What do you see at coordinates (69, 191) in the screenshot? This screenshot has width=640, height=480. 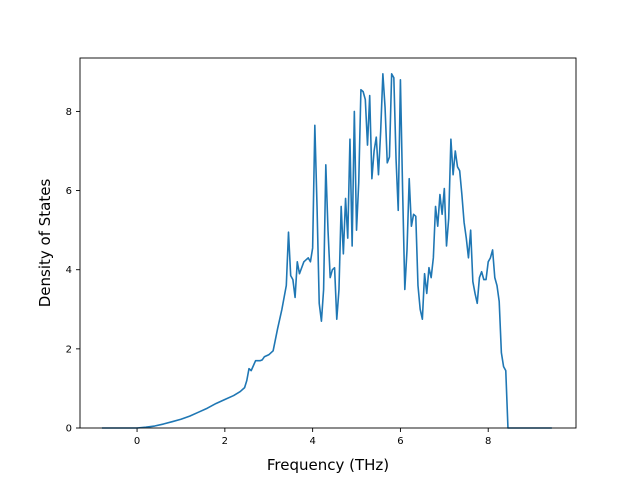 I see `y-tick-label: 6` at bounding box center [69, 191].